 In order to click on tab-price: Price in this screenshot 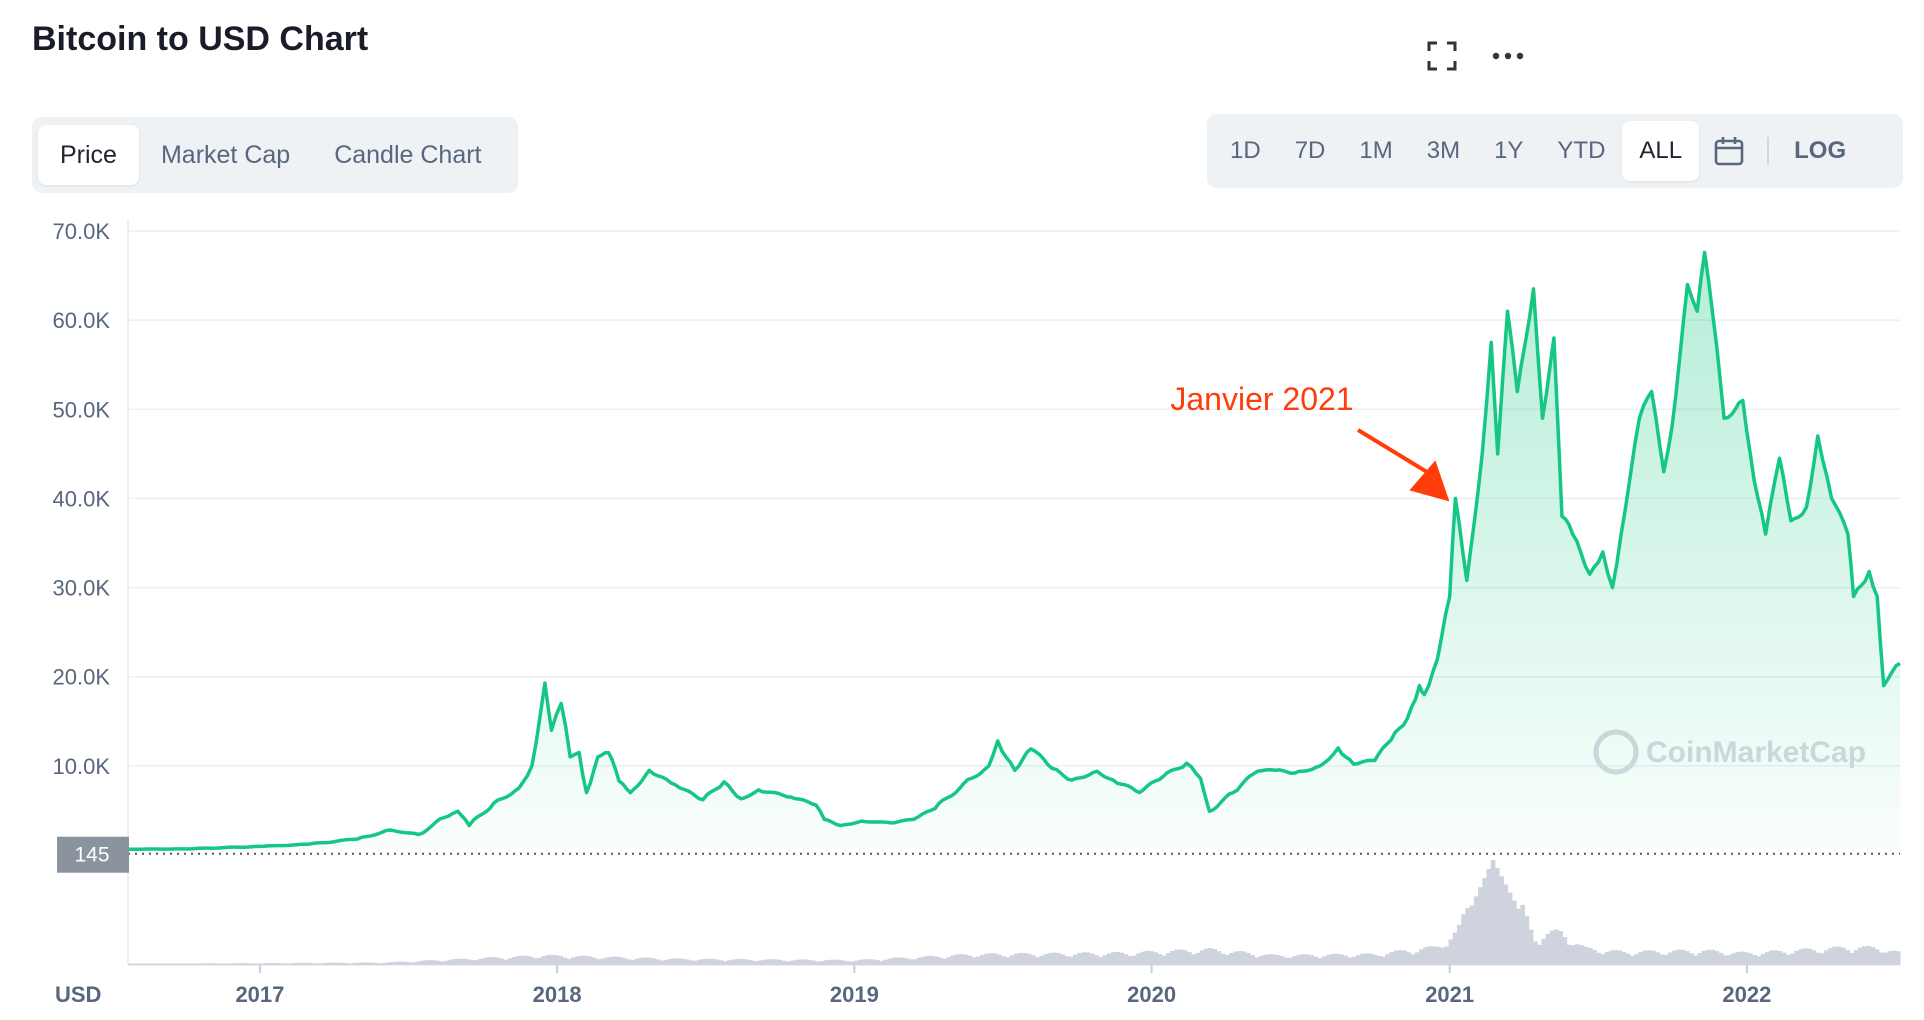, I will do `click(88, 155)`.